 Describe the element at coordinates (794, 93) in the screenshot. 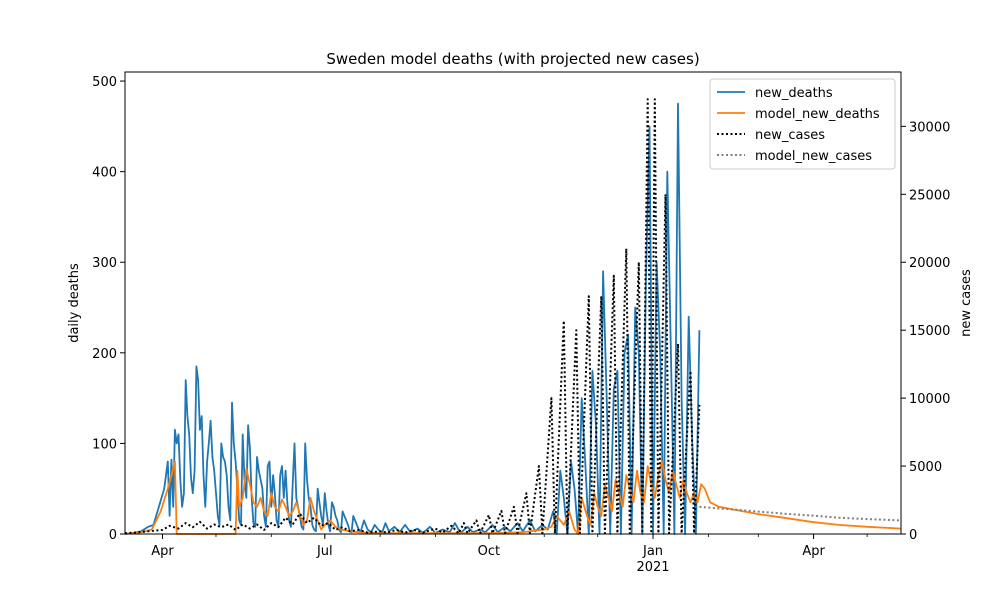

I see `legend-label: new_deaths` at that location.